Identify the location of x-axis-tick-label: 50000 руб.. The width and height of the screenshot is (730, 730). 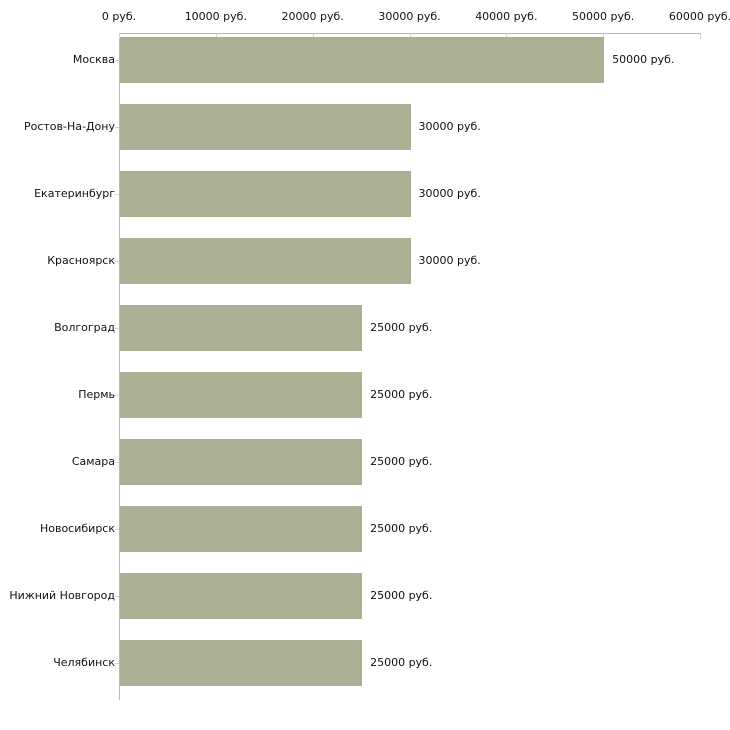
(603, 16).